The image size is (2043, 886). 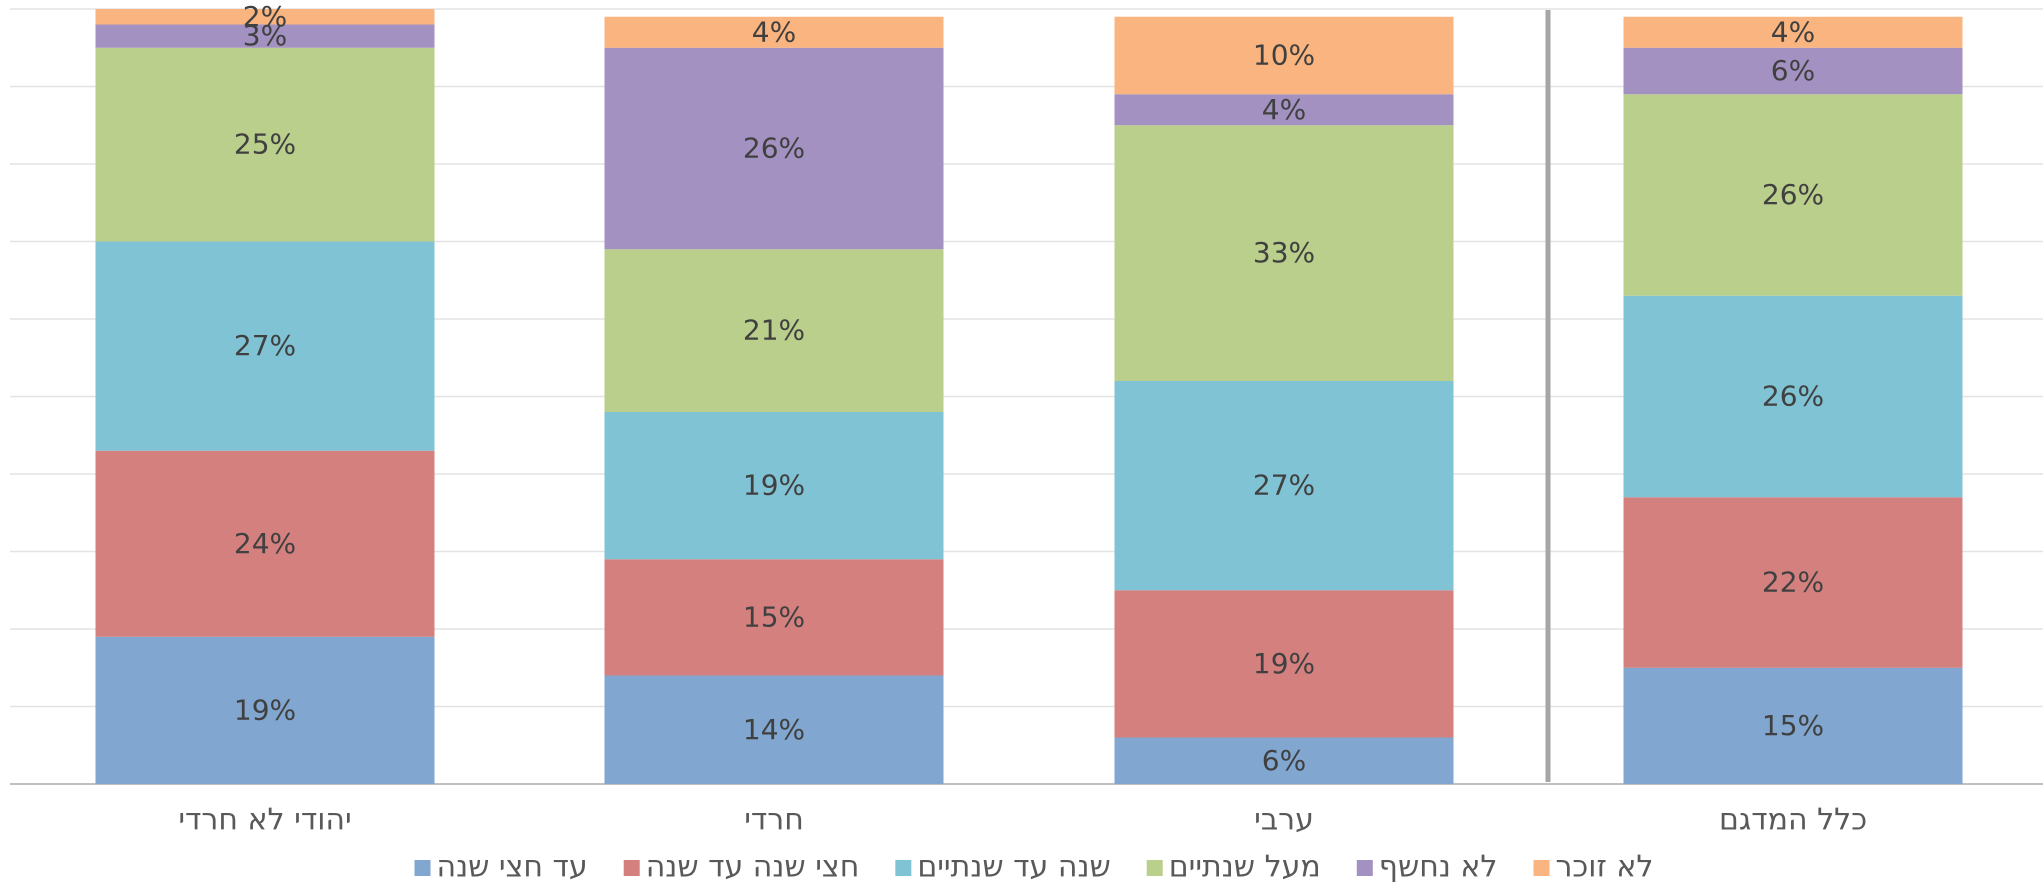 I want to click on data-label: 33%, so click(x=1284, y=252).